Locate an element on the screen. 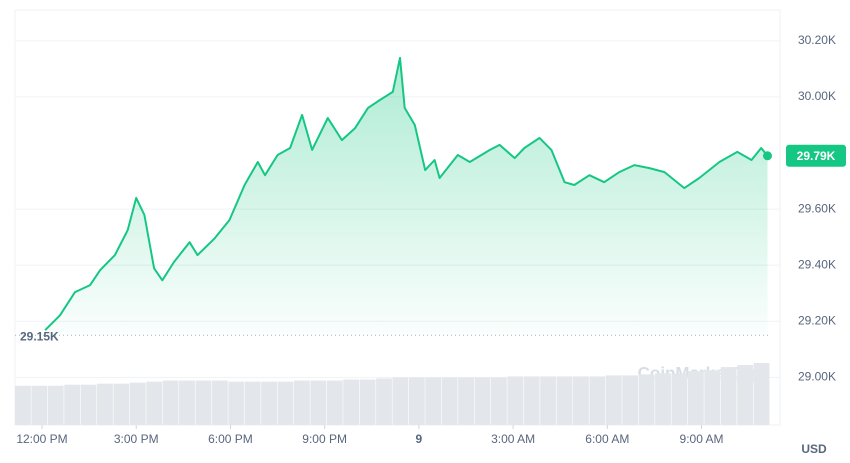 This screenshot has height=463, width=850. current-price-box is located at coordinates (816, 155).